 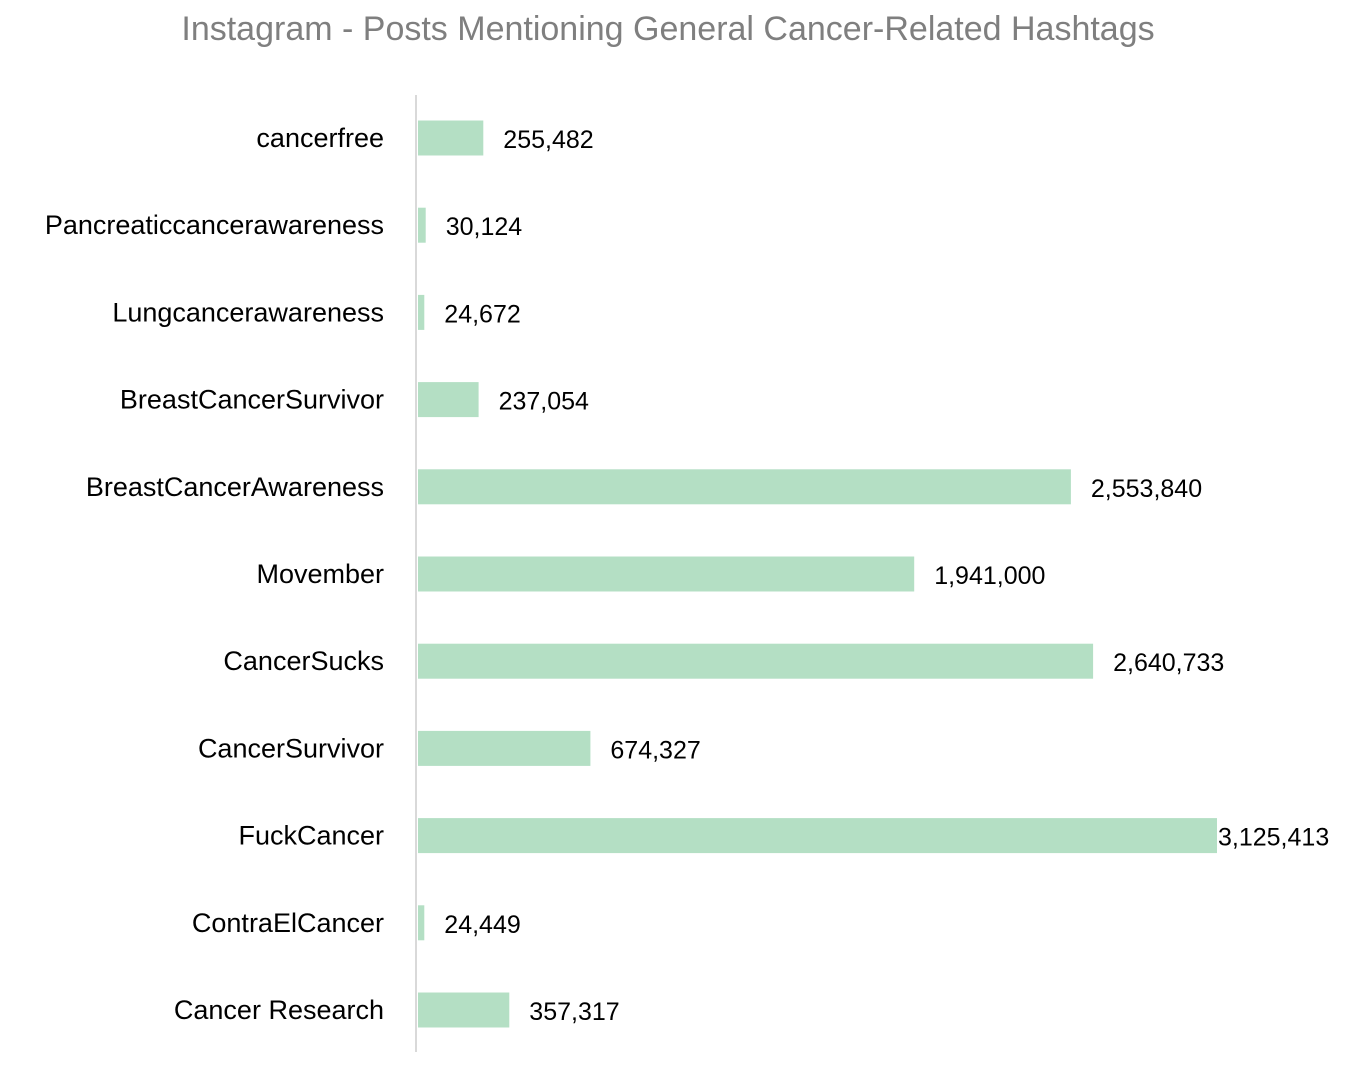 What do you see at coordinates (214, 225) in the screenshot?
I see `category-label: Pancreaticcancerawareness` at bounding box center [214, 225].